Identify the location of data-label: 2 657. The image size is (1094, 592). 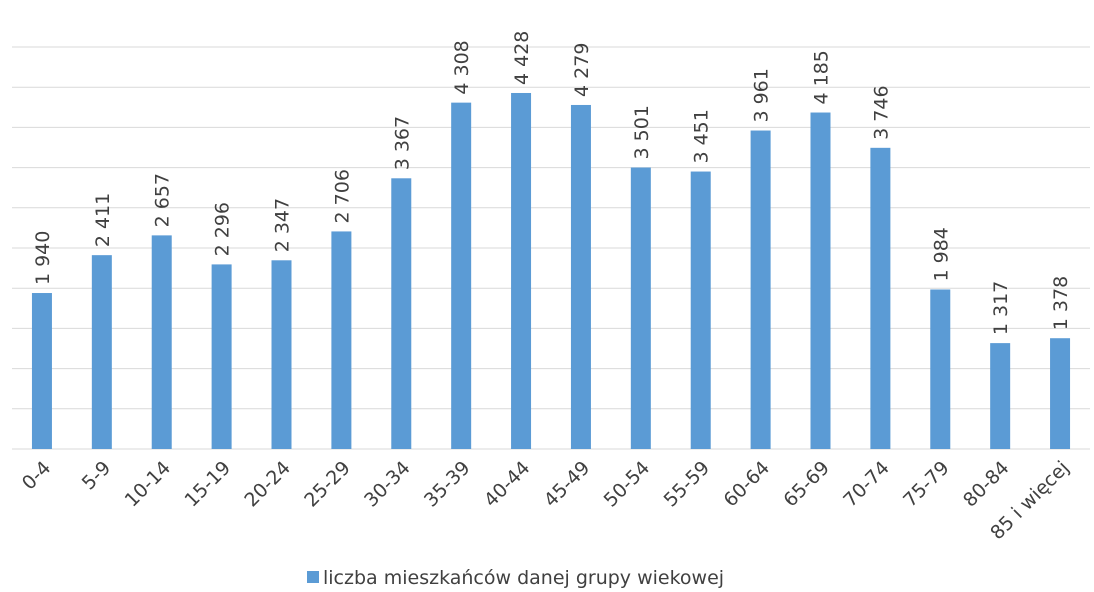
(163, 200).